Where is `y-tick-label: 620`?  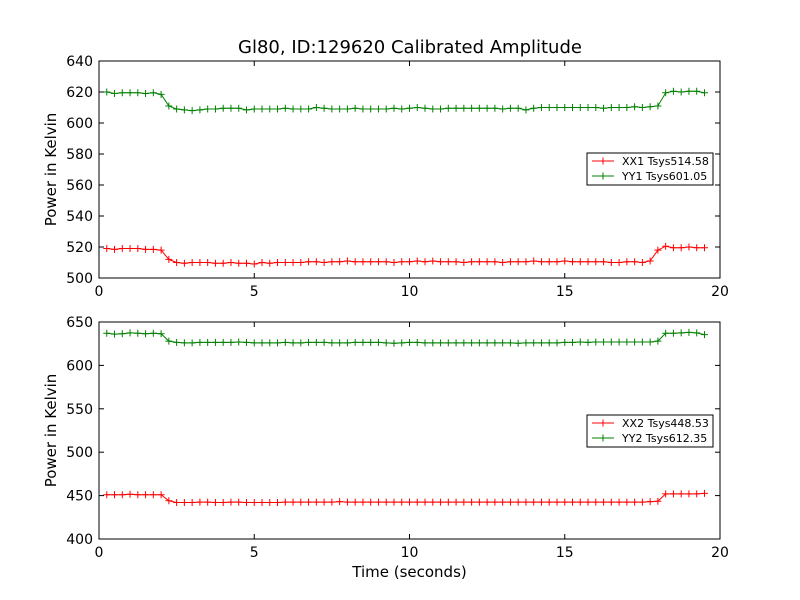
y-tick-label: 620 is located at coordinates (79, 93).